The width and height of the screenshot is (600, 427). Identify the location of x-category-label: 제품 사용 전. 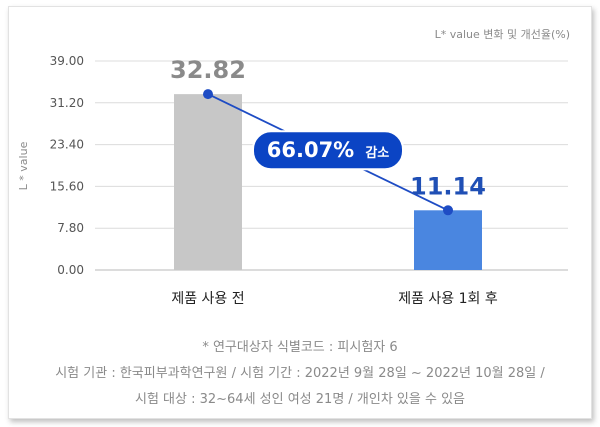
(207, 299).